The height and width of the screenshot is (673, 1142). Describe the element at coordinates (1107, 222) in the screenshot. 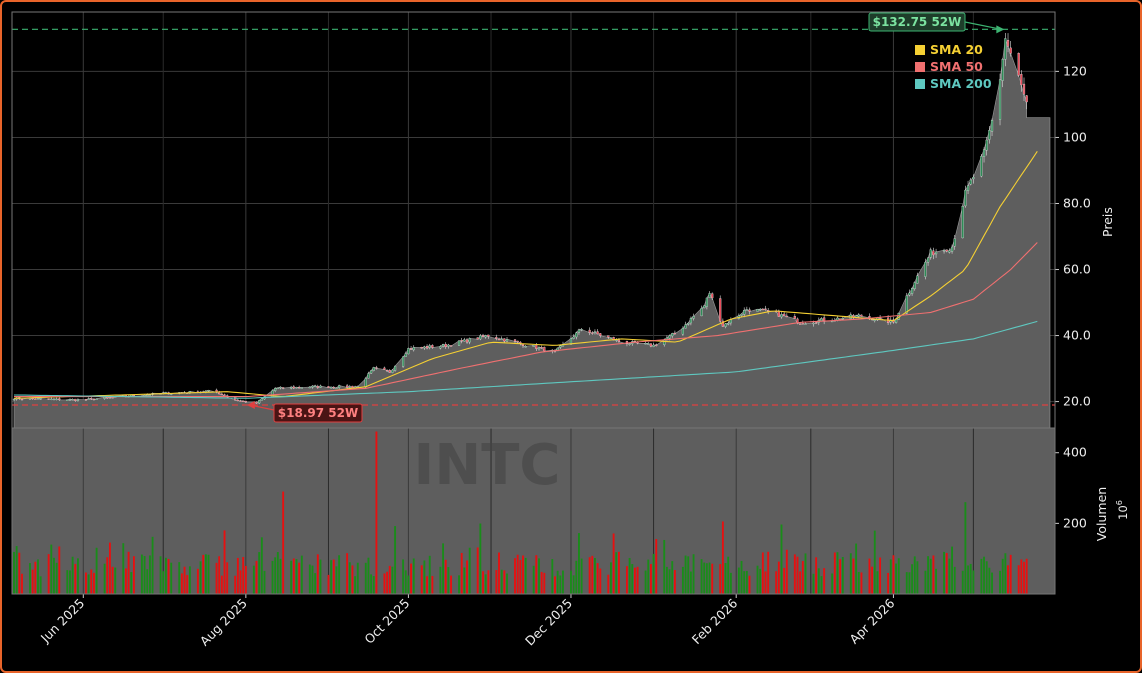

I see `price-axis-label: Preis` at that location.